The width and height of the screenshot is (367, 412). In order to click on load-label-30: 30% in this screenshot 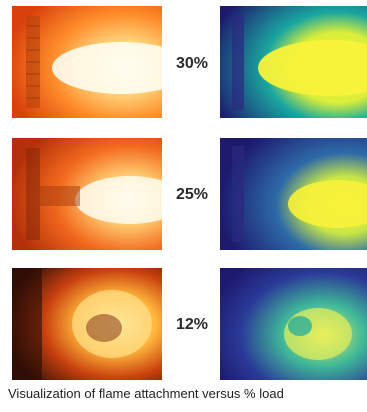, I will do `click(192, 63)`.